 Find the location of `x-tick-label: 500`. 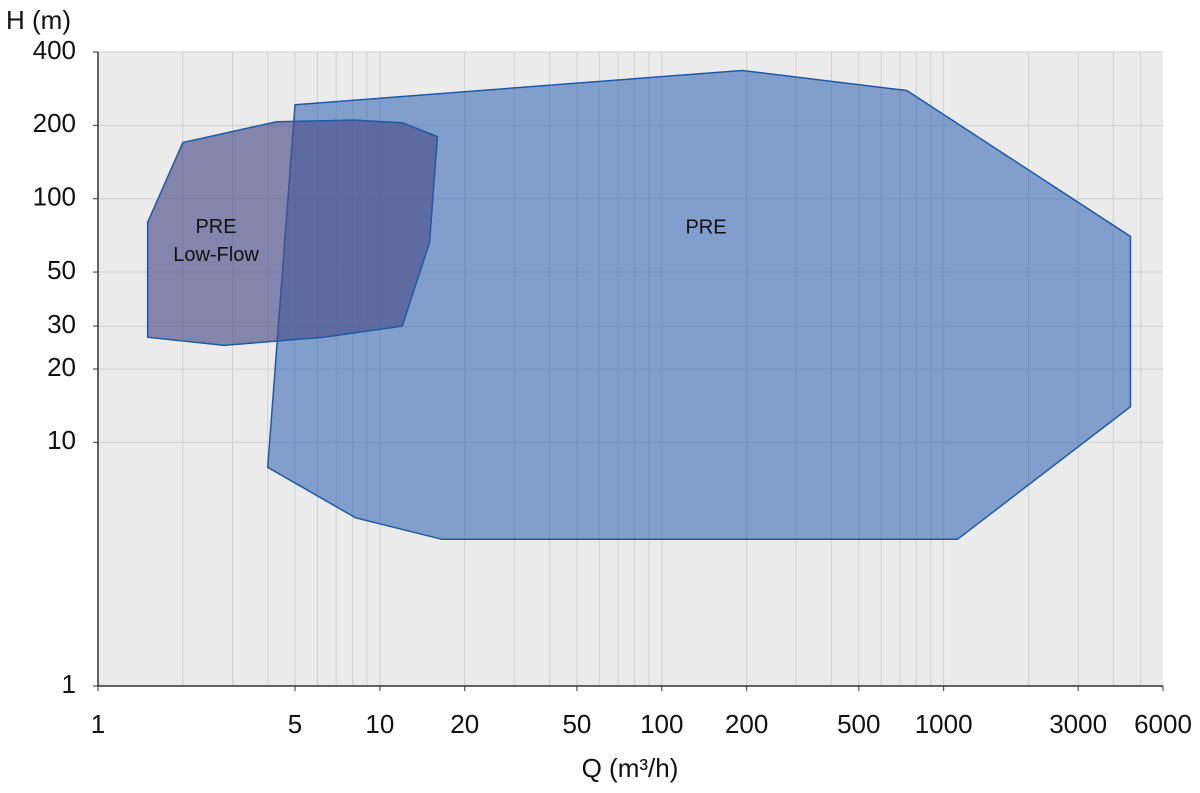

x-tick-label: 500 is located at coordinates (858, 724).